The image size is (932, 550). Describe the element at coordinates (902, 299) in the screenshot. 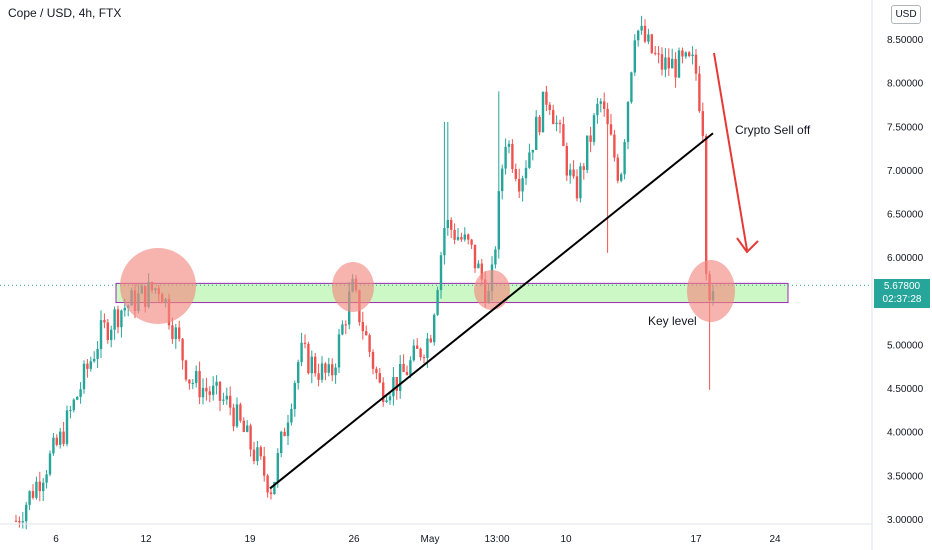

I see `countdown-value: 02:37:28` at that location.